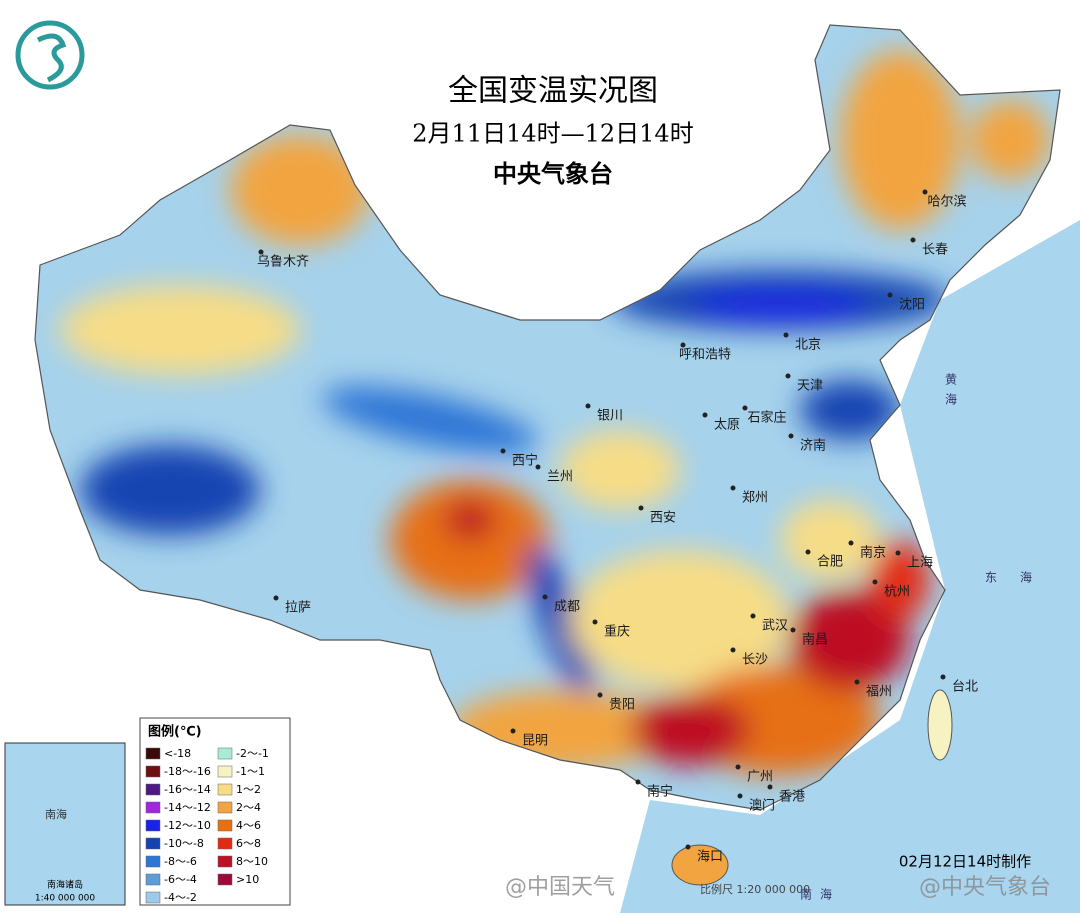  I want to click on legend-title: 图例(℃), so click(175, 732).